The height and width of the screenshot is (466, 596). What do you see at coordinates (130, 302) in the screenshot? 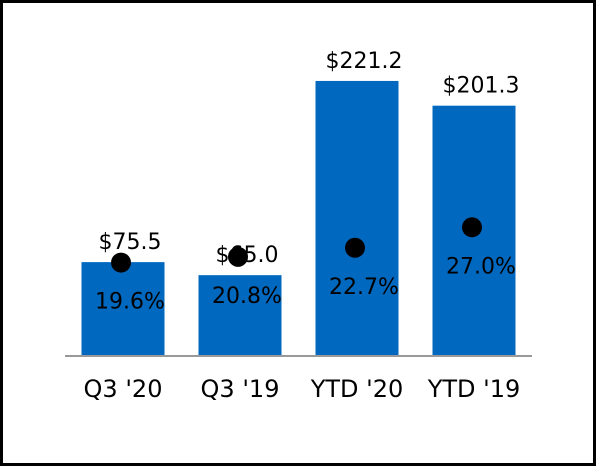
I see `marker-value-label-0: 19.6%` at bounding box center [130, 302].